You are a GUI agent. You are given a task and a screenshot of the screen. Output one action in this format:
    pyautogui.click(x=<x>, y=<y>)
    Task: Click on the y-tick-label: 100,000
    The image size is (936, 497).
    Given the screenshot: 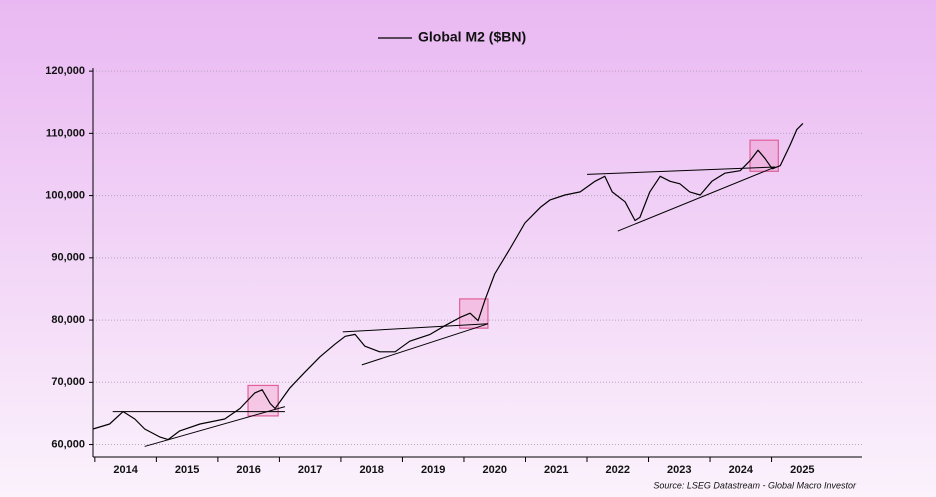 What is the action you would take?
    pyautogui.click(x=65, y=195)
    